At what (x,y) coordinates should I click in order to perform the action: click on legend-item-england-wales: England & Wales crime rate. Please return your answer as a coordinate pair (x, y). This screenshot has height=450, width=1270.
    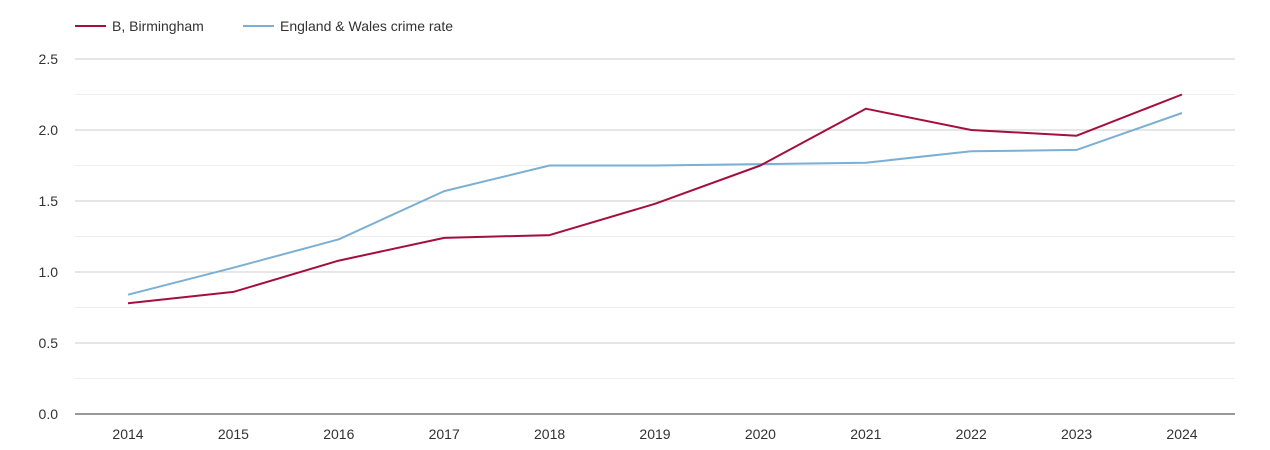
    Looking at the image, I should click on (348, 26).